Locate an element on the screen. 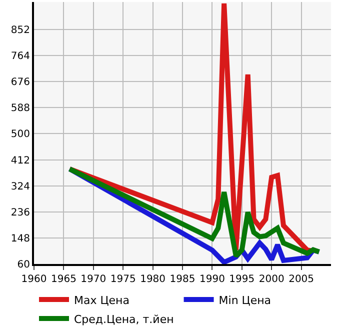 Image resolution: width=345 pixels, height=335 pixels. x-tick-label: 2005 is located at coordinates (301, 279).